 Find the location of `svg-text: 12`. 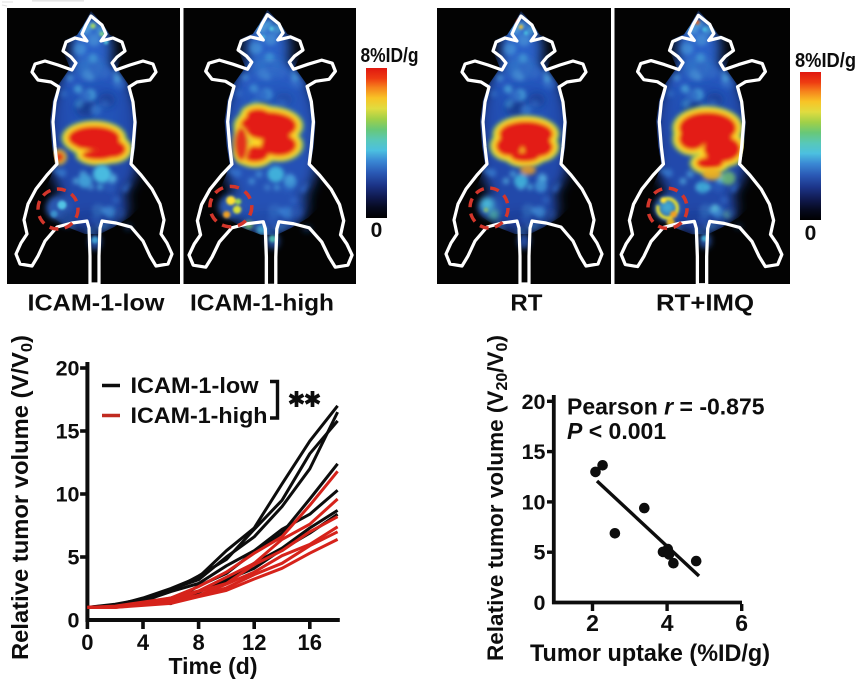

svg-text: 12 is located at coordinates (254, 642).